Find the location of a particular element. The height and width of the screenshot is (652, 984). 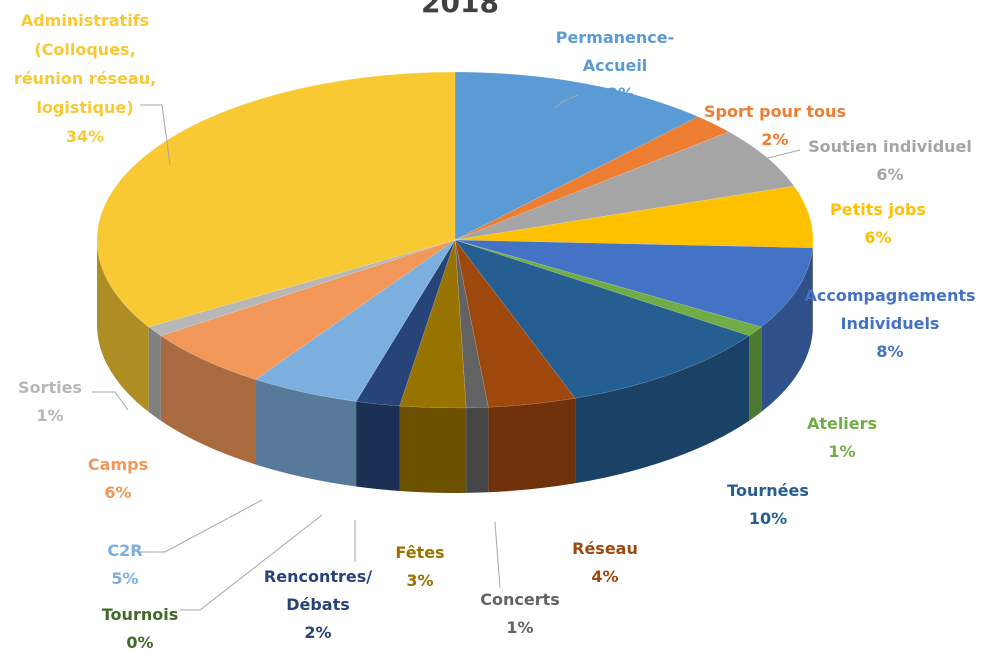

category-label: Permanence- Accueil is located at coordinates (615, 51).